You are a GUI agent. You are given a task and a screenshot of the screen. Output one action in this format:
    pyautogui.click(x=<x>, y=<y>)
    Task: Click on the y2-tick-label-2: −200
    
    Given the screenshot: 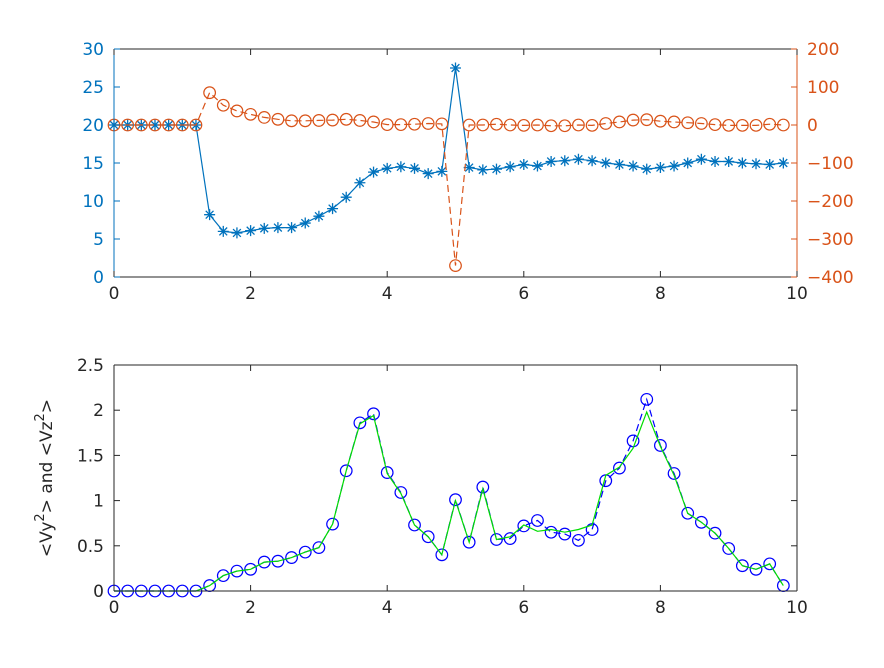 What is the action you would take?
    pyautogui.click(x=830, y=202)
    